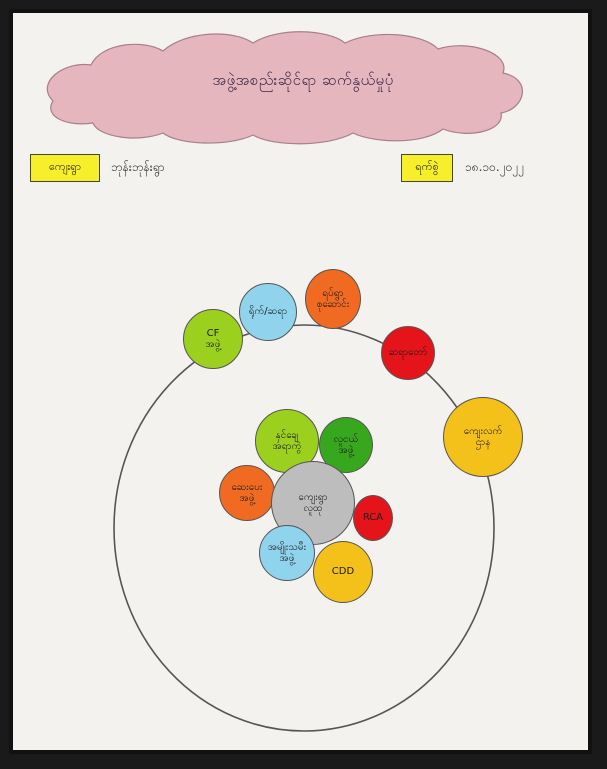 The image size is (607, 769). Describe the element at coordinates (346, 445) in the screenshot. I see `node-green-dark: လူငယ် အဖွဲ့` at that location.